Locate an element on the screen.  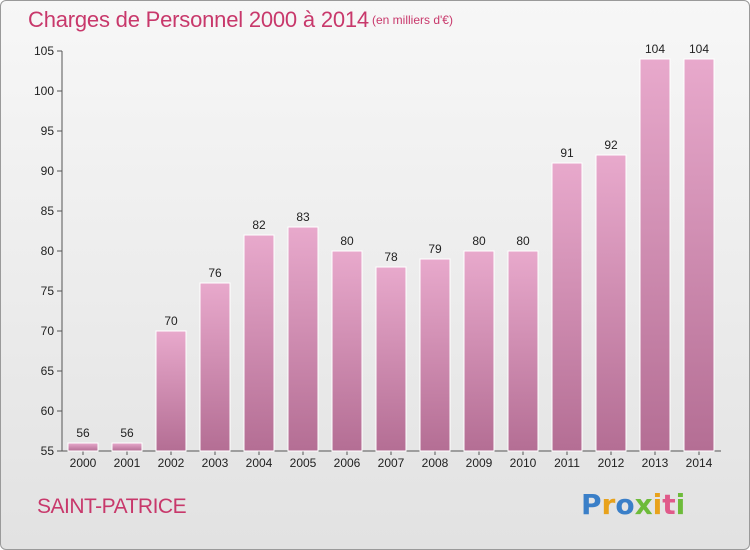
y-tick-label: 70 is located at coordinates (48, 331).